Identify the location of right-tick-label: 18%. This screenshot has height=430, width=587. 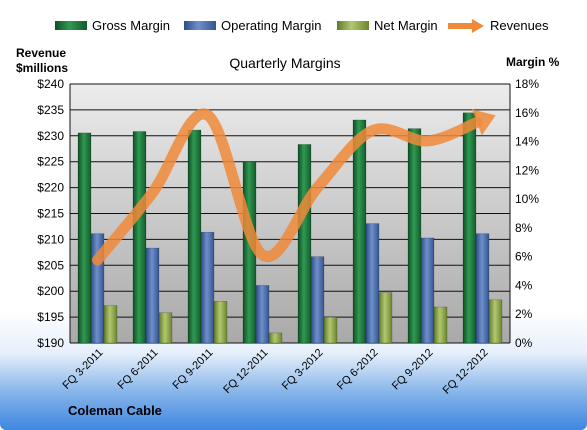
(527, 84).